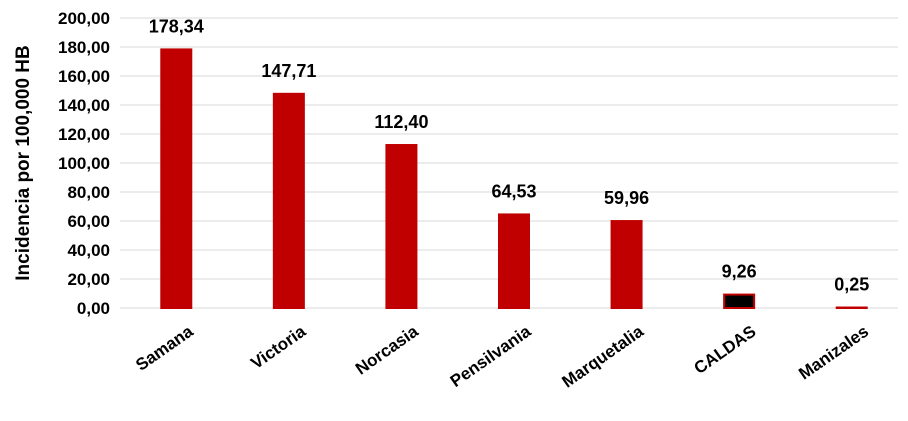 Image resolution: width=908 pixels, height=421 pixels. What do you see at coordinates (88, 192) in the screenshot?
I see `y-tick-label: 80,00` at bounding box center [88, 192].